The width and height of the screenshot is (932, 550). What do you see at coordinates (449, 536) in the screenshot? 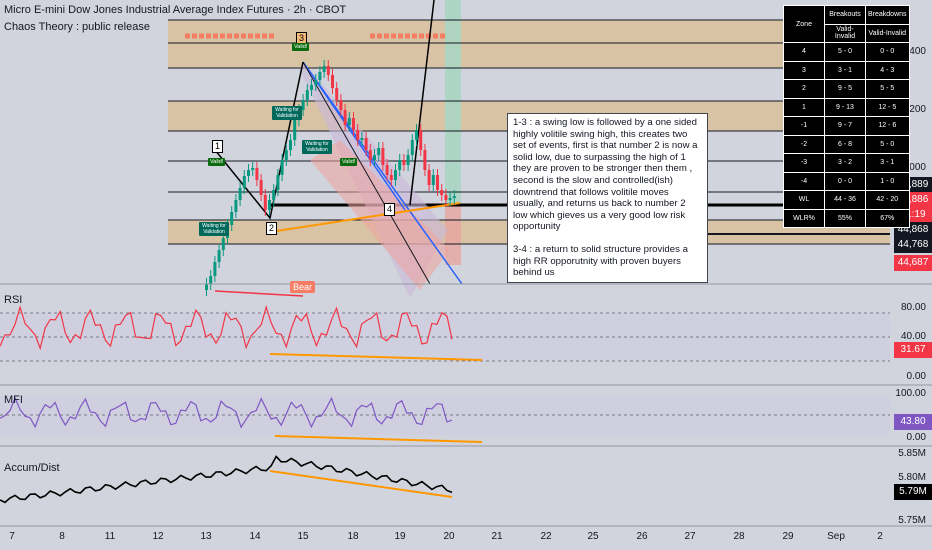
I see `time-tick: 20` at bounding box center [449, 536].